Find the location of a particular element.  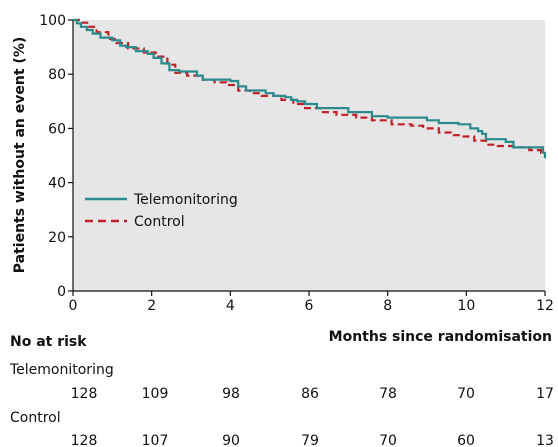

x-axis-ticks: 0 2 4 6 8 10 12 is located at coordinates (311, 302).